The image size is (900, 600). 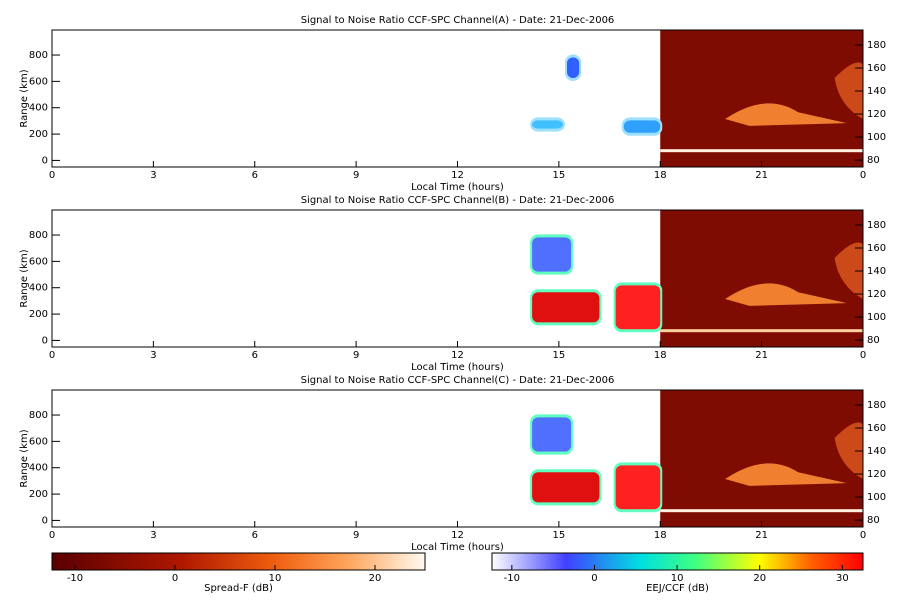 What do you see at coordinates (238, 561) in the screenshot?
I see `colorbar` at bounding box center [238, 561].